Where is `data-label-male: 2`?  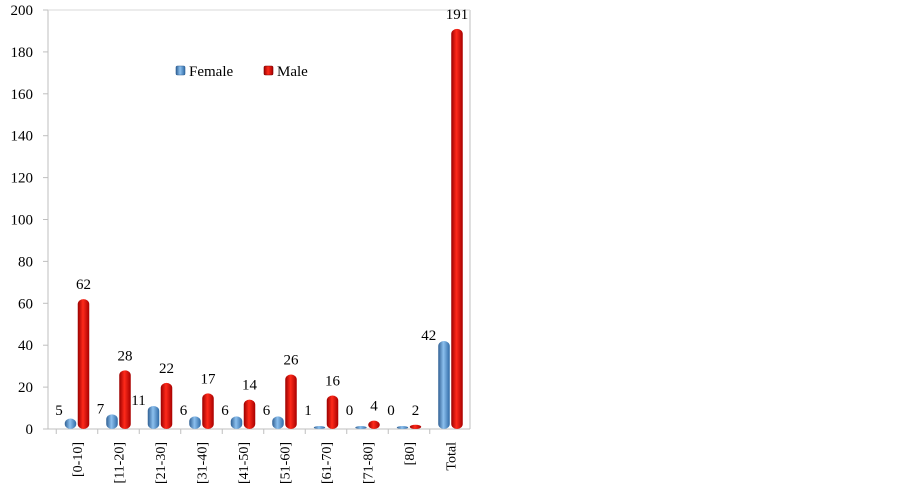
data-label-male: 2 is located at coordinates (416, 411).